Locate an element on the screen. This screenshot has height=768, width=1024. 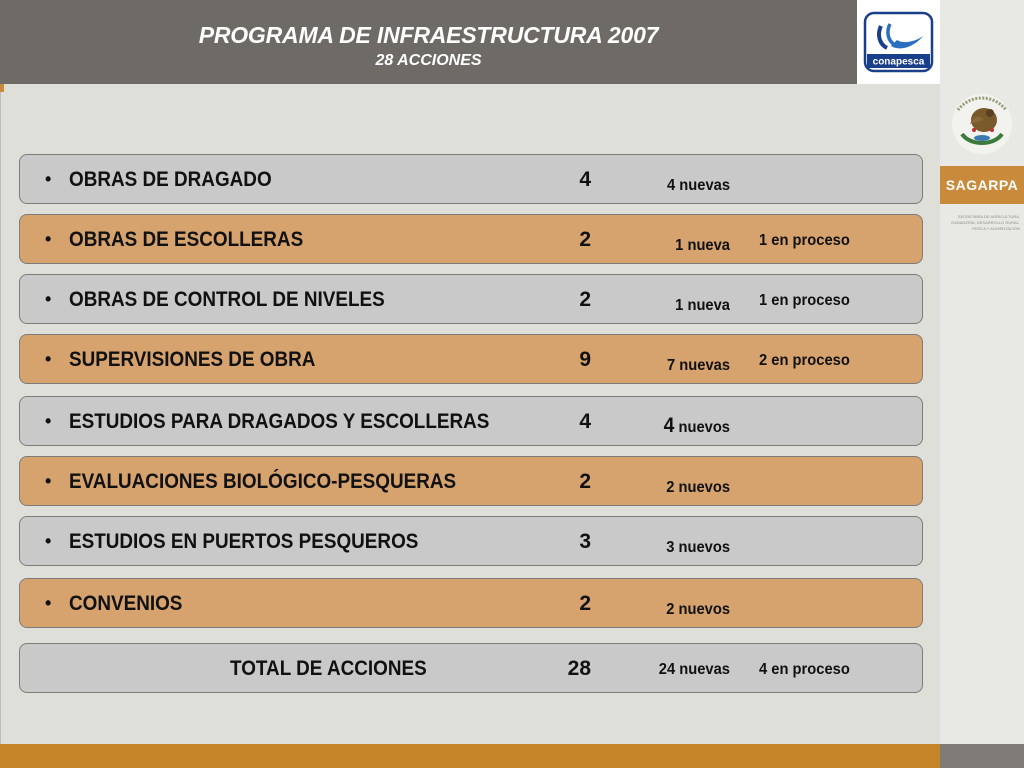
conapesca-logo: conapesca is located at coordinates (898, 42).